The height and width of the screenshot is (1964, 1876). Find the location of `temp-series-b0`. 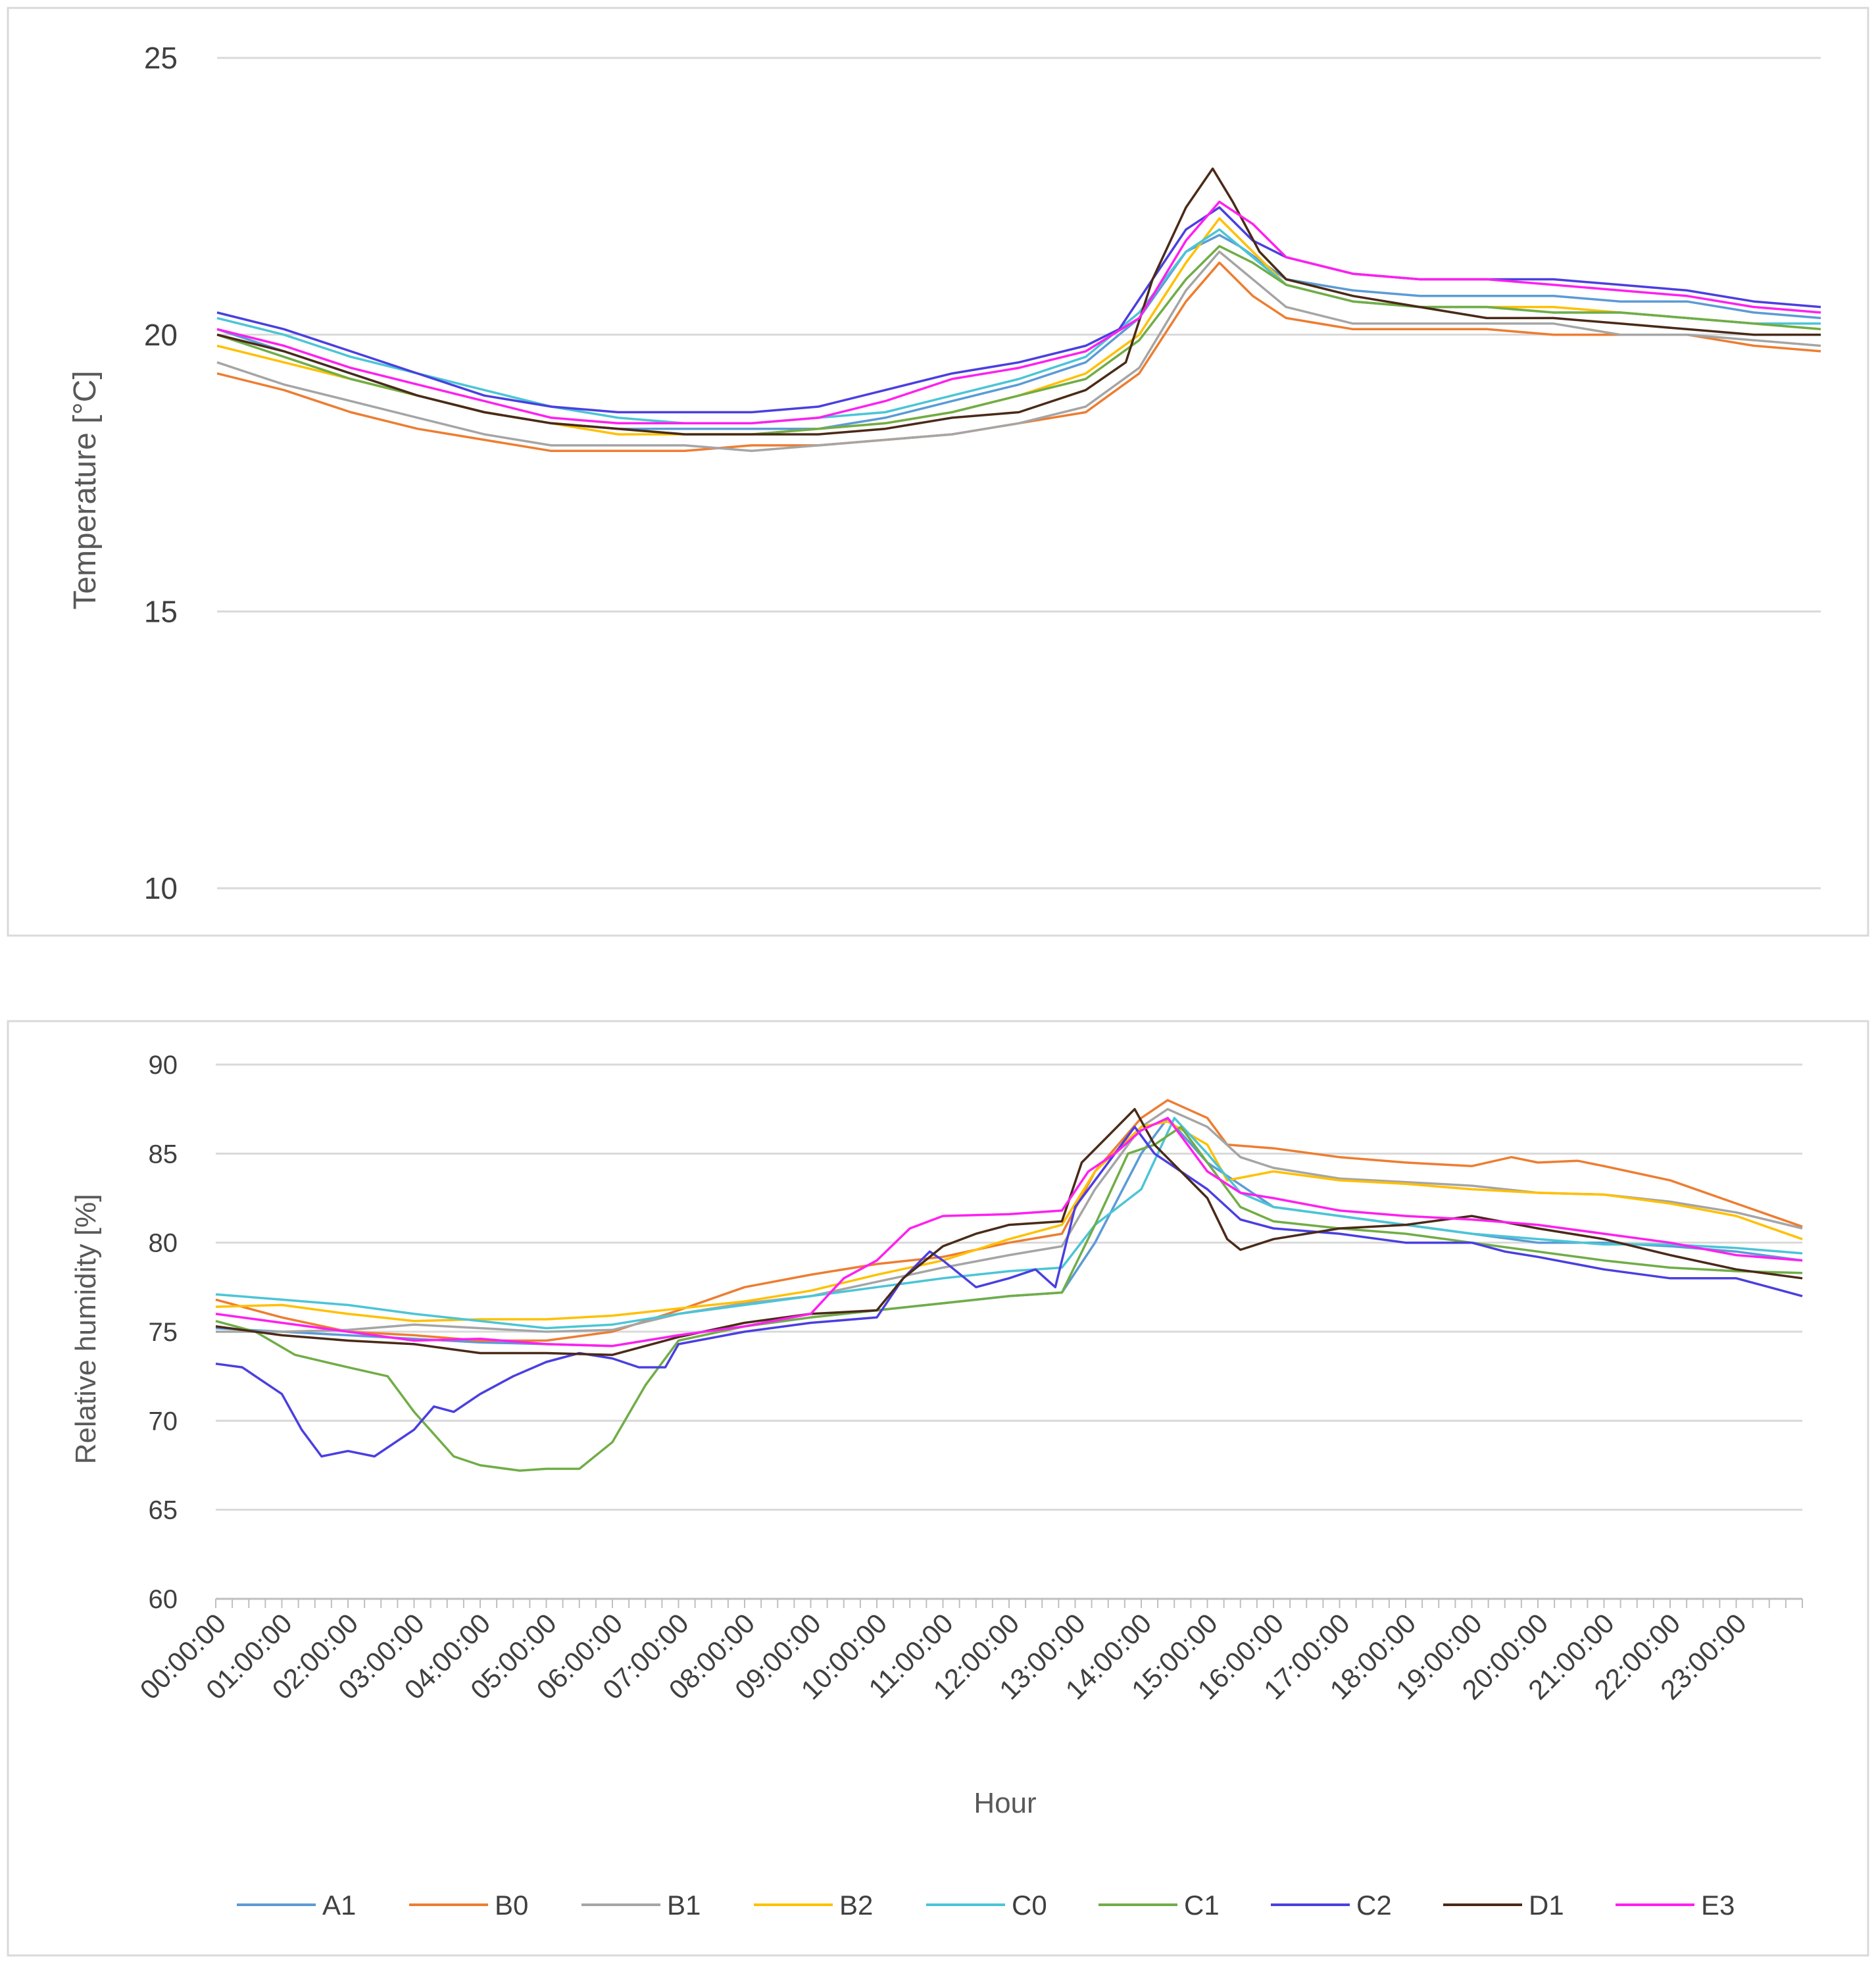

temp-series-b0 is located at coordinates (1018, 357).